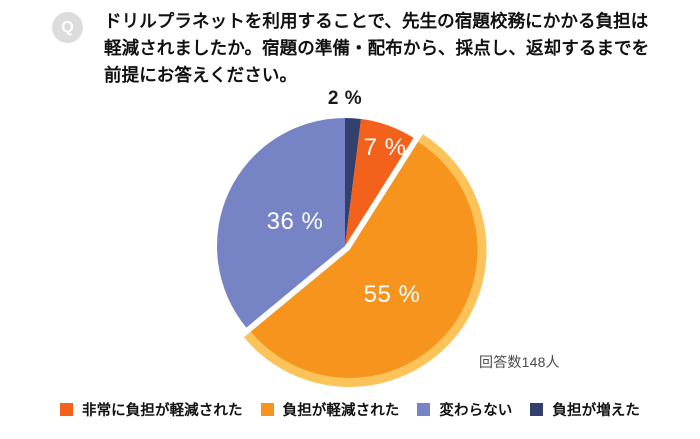  I want to click on legend-item-4: 負担が増えた, so click(585, 409).